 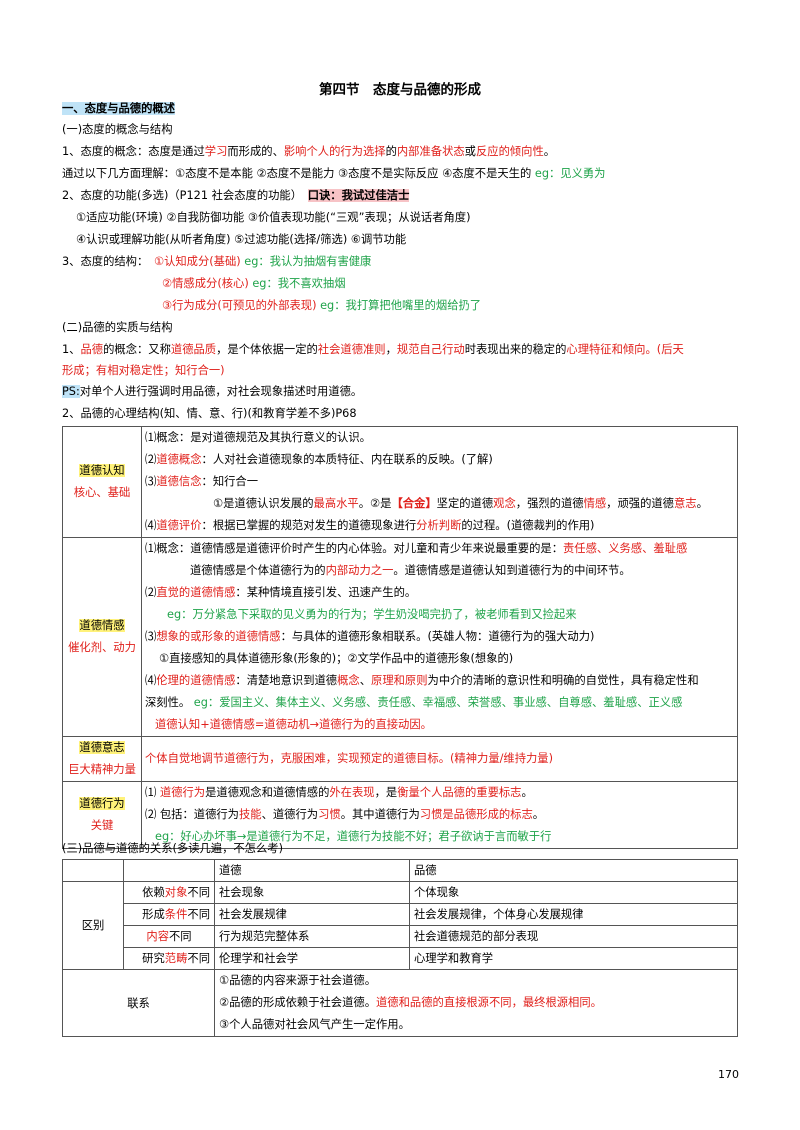 I want to click on attitude-structure-2: ②情感成分(核心) eg：我不喜欢抽烟, so click(x=254, y=283).